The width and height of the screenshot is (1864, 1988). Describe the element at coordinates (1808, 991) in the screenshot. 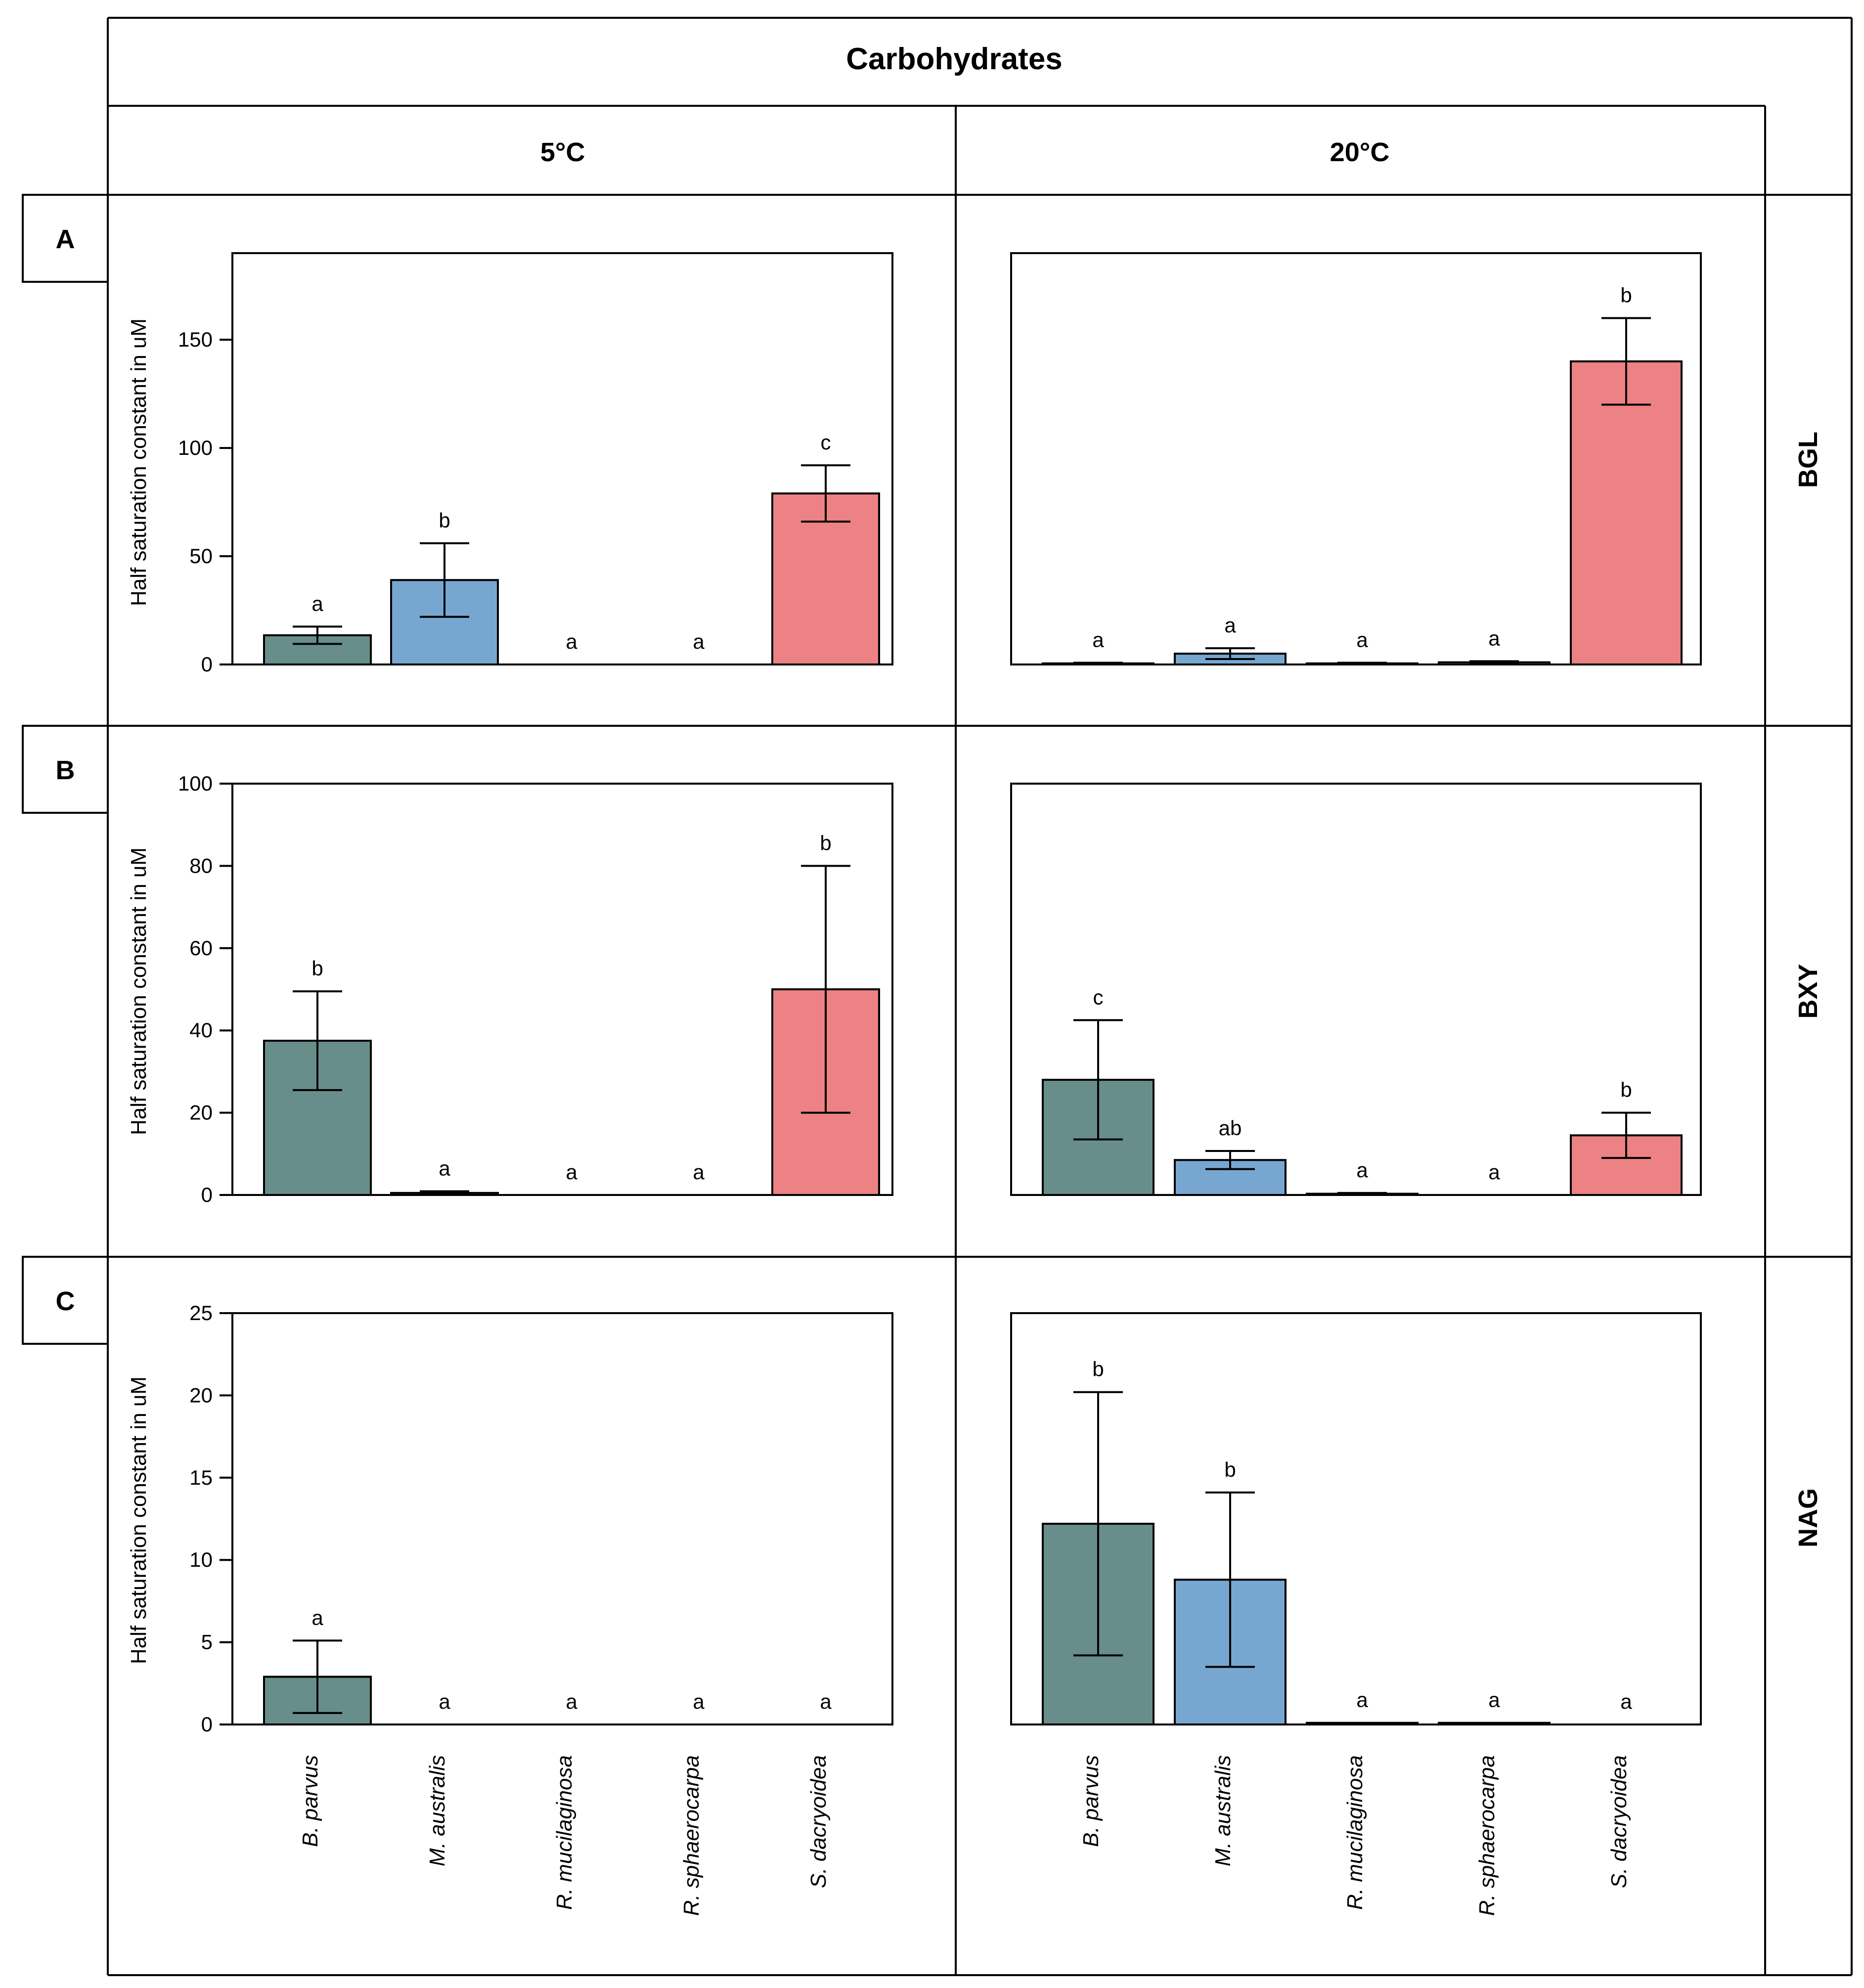

I see `row-label-bxy: BXY` at that location.